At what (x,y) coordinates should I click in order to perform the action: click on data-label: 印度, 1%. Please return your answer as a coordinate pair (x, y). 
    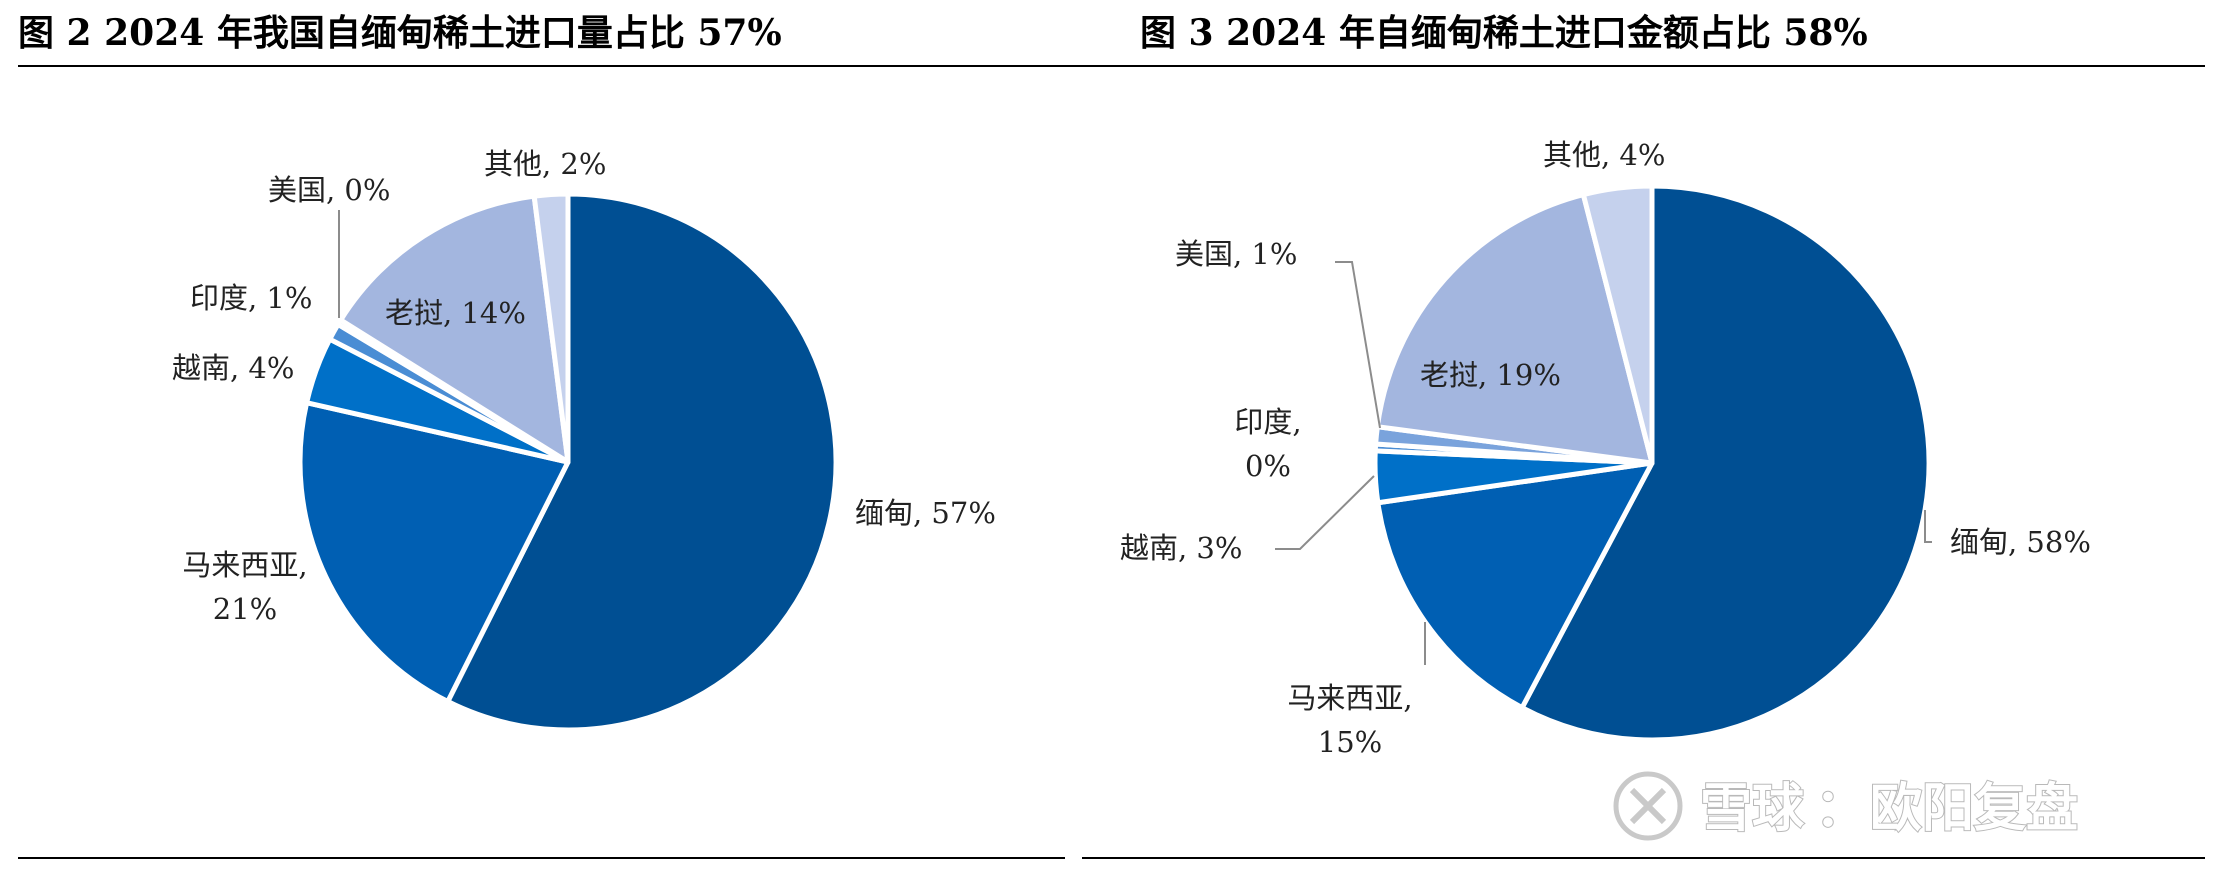
    Looking at the image, I should click on (251, 298).